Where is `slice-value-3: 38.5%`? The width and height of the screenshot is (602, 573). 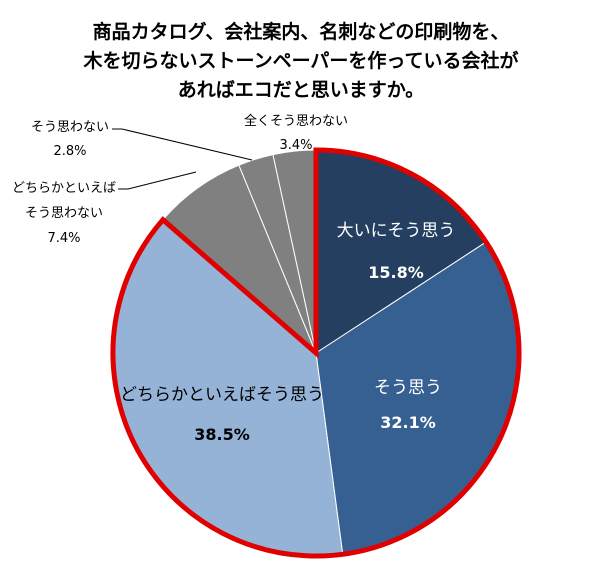
slice-value-3: 38.5% is located at coordinates (222, 434).